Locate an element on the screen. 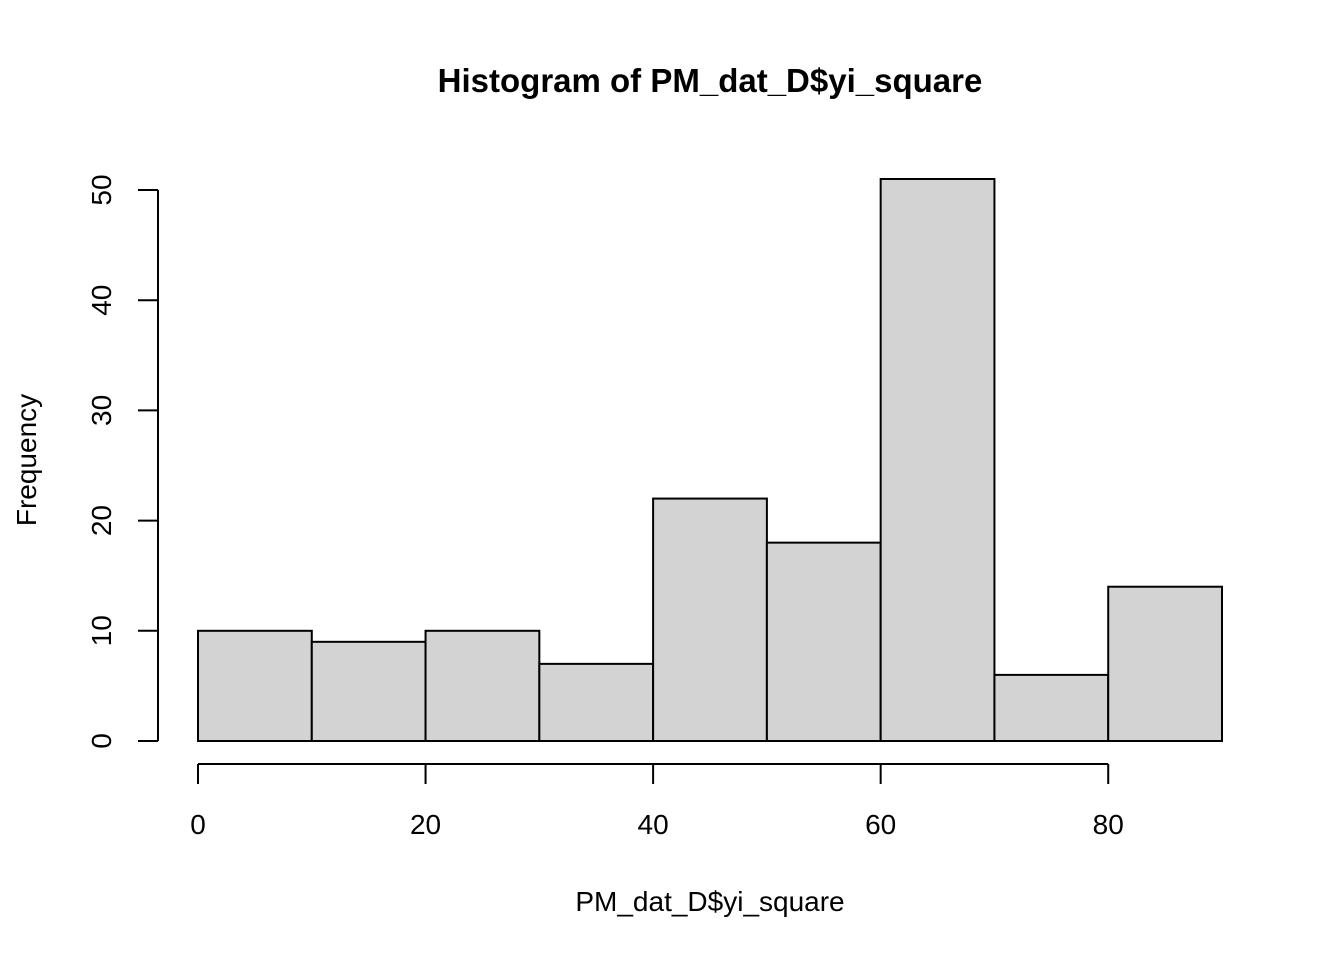 This screenshot has height=960, width=1344. x-tick-label: 0 is located at coordinates (198, 824).